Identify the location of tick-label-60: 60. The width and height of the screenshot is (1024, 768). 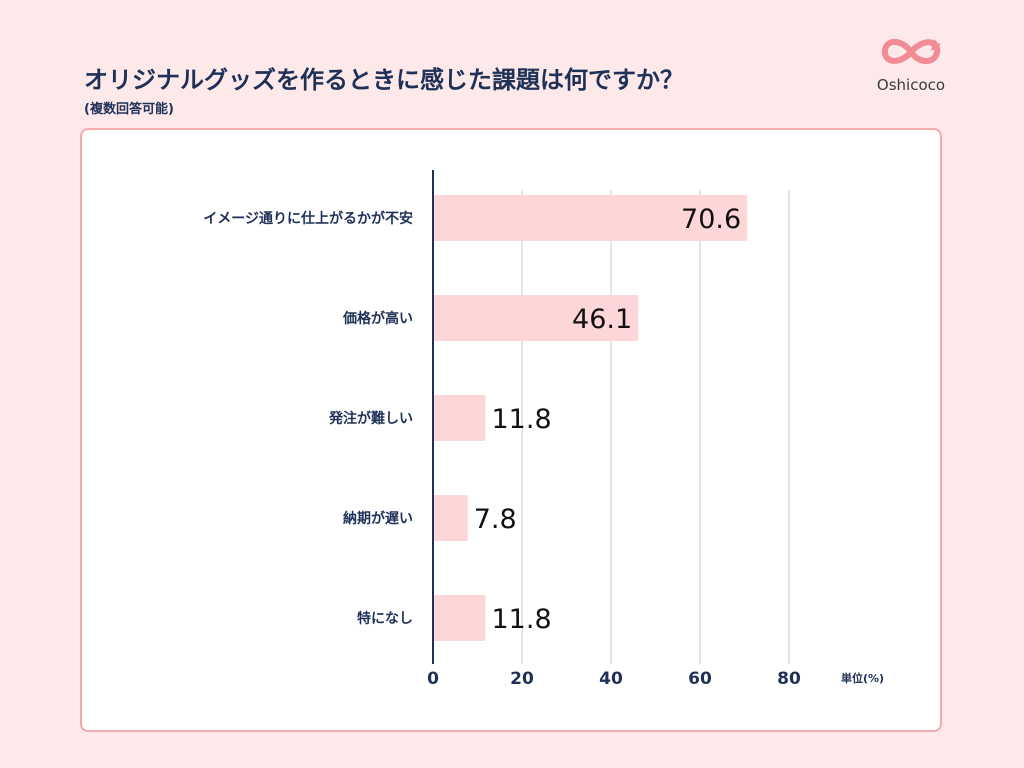
(700, 679).